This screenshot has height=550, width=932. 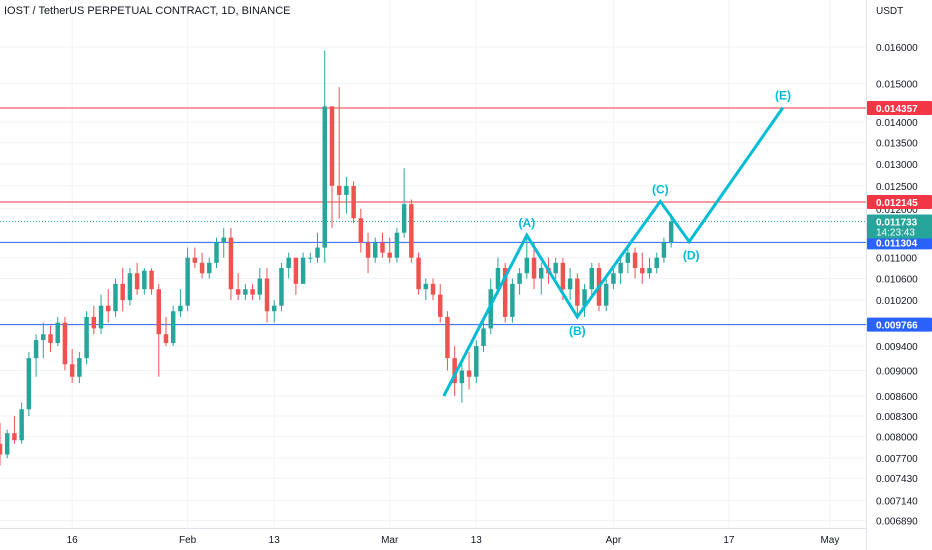 I want to click on x-tick-label: Mar, so click(x=390, y=540).